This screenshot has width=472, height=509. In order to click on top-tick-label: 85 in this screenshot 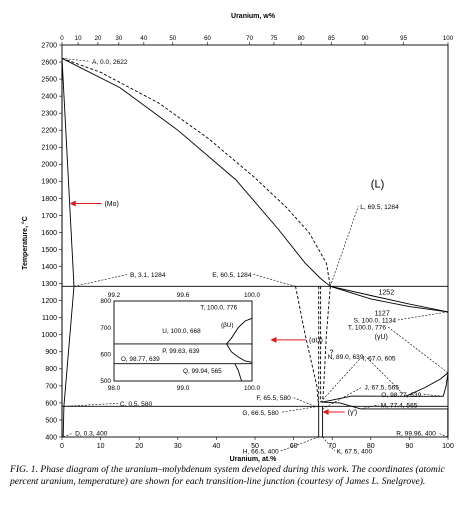, I will do `click(331, 38)`.